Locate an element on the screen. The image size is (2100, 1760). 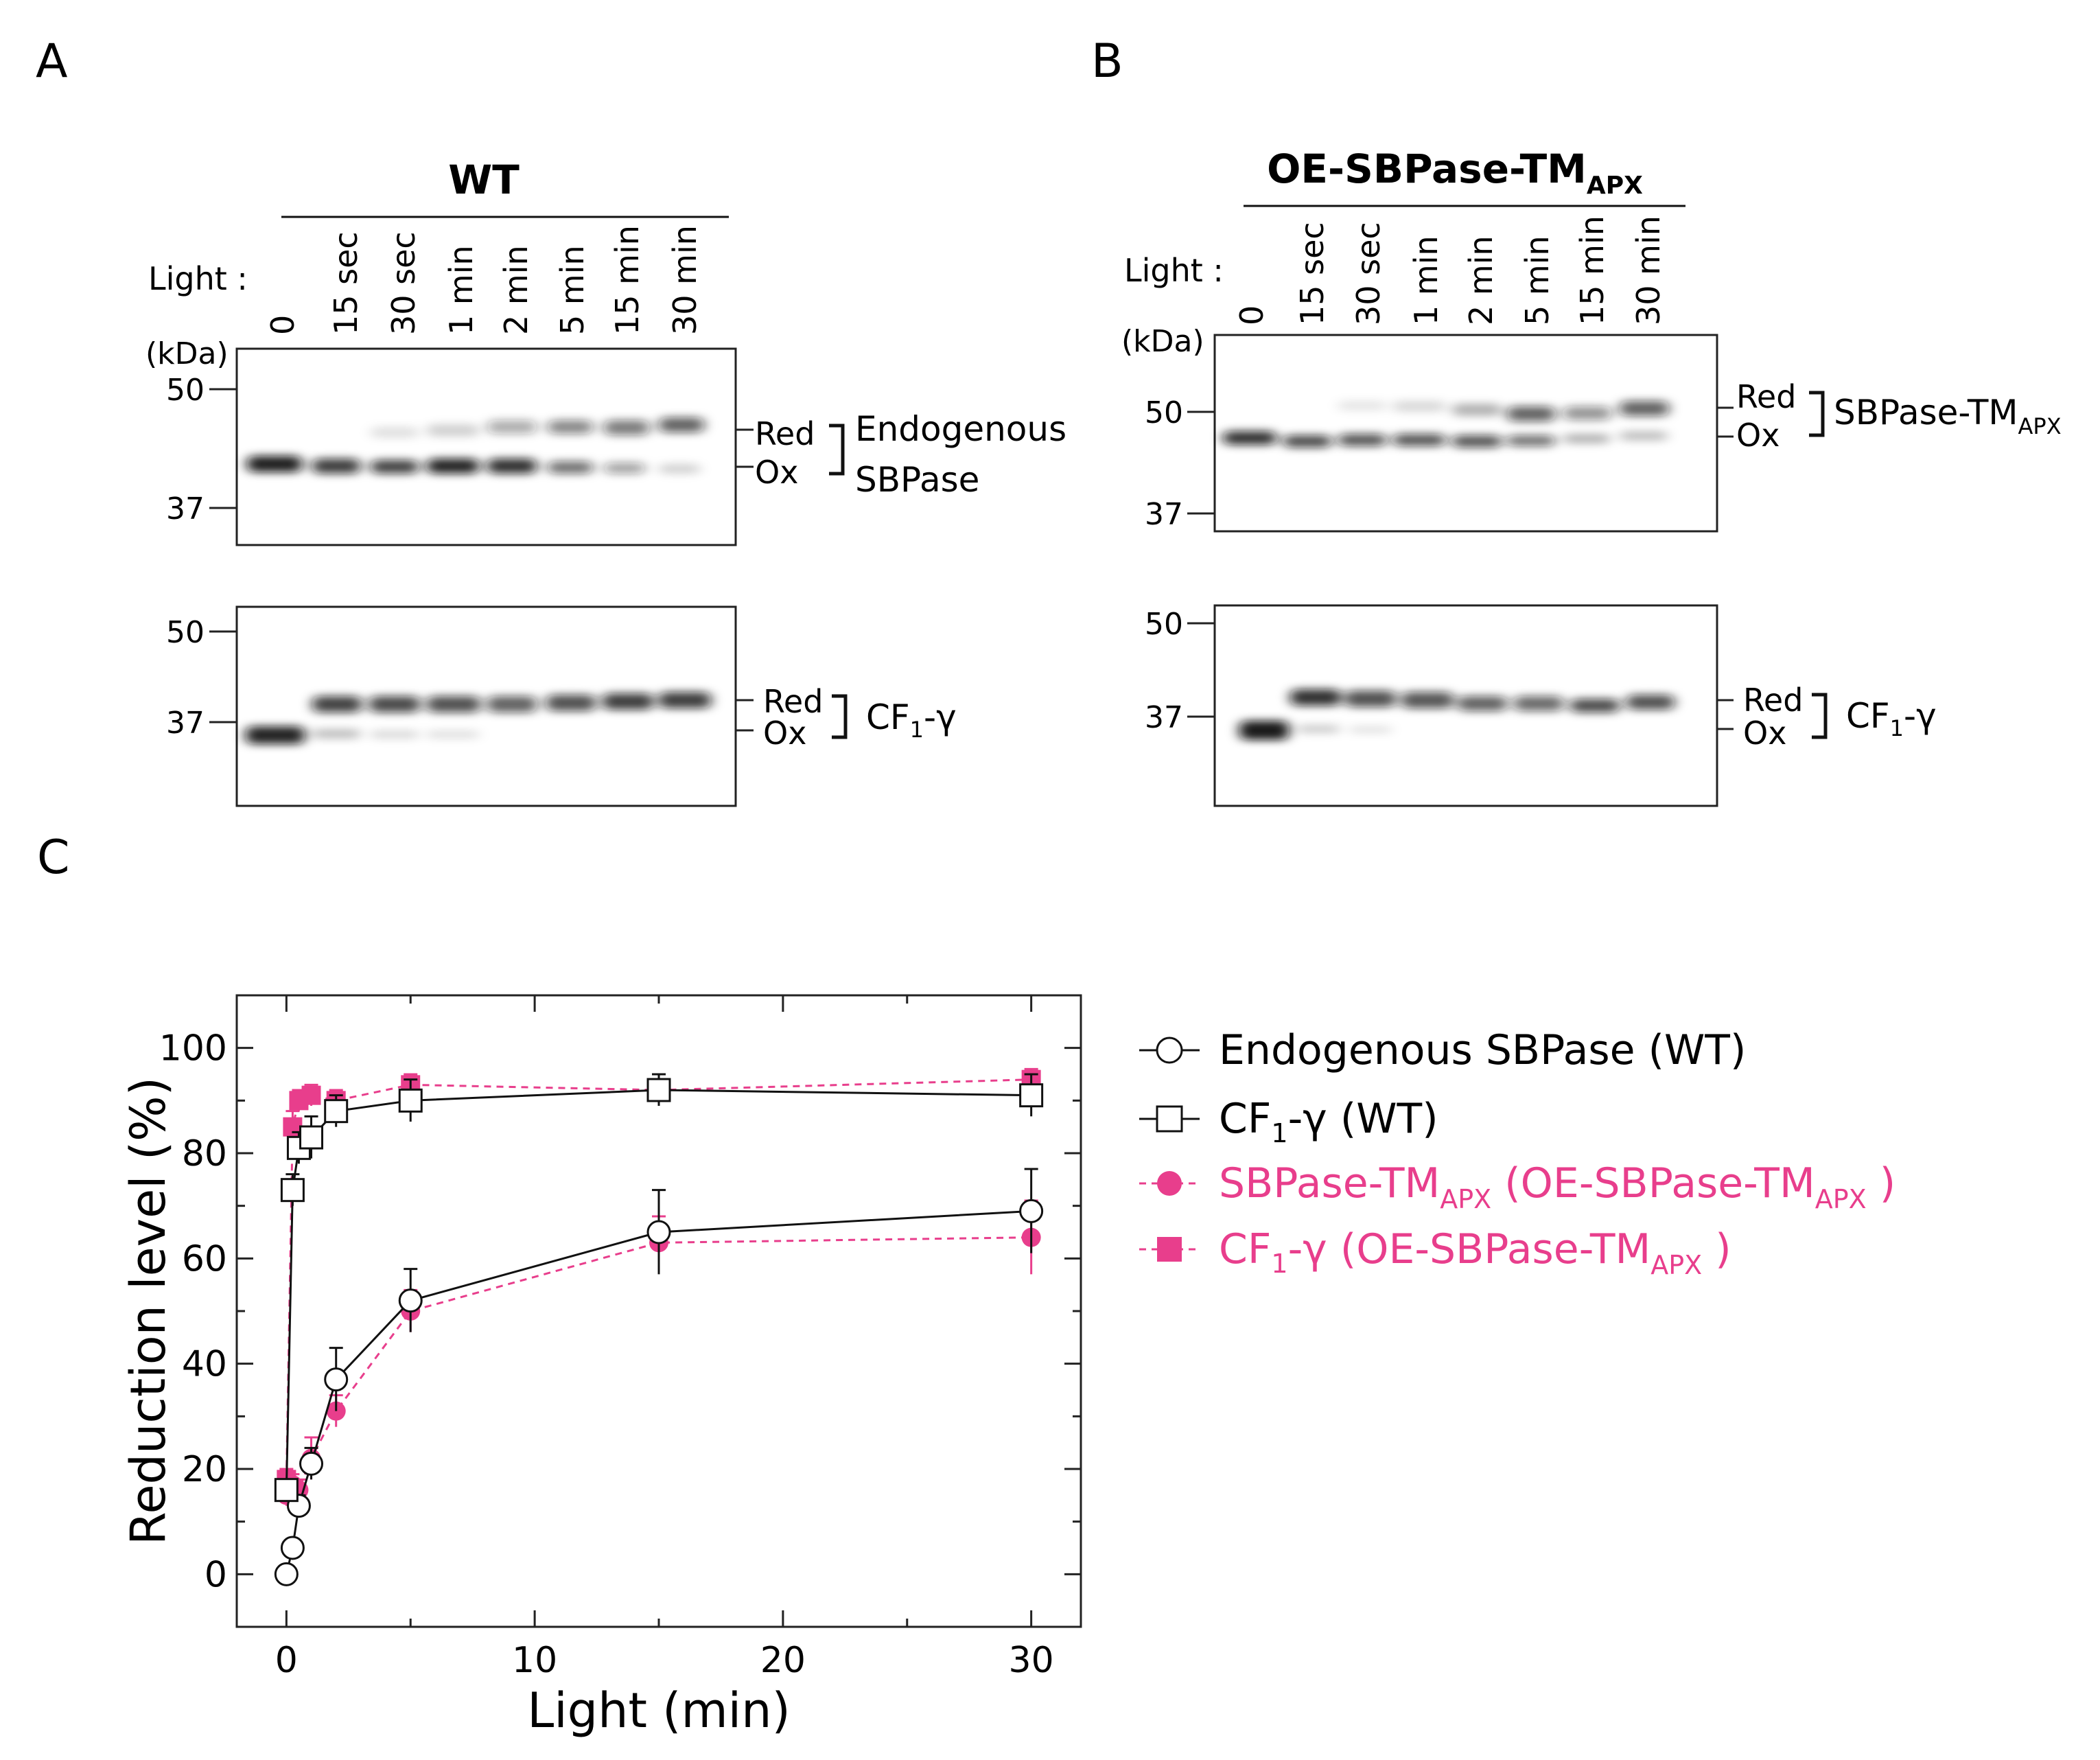
panel-b-light-label: Light : is located at coordinates (1174, 270).